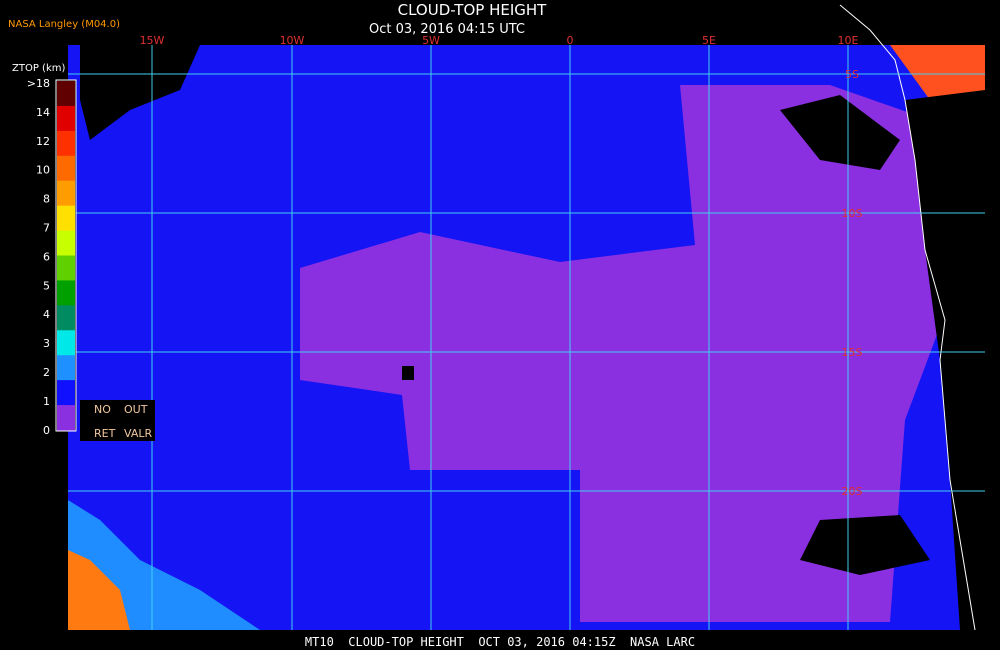  Describe the element at coordinates (852, 213) in the screenshot. I see `latitude-label: 10S` at that location.